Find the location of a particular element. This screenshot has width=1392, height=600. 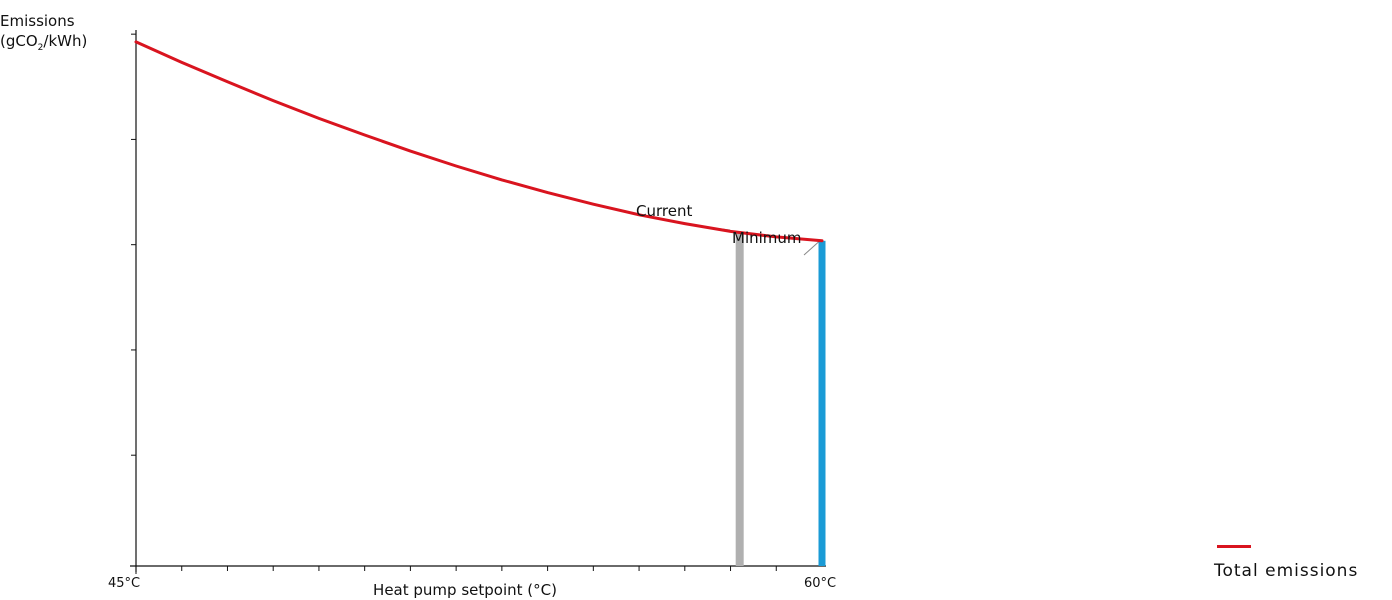

y-axis-label-subscript: 2 is located at coordinates (40, 48).